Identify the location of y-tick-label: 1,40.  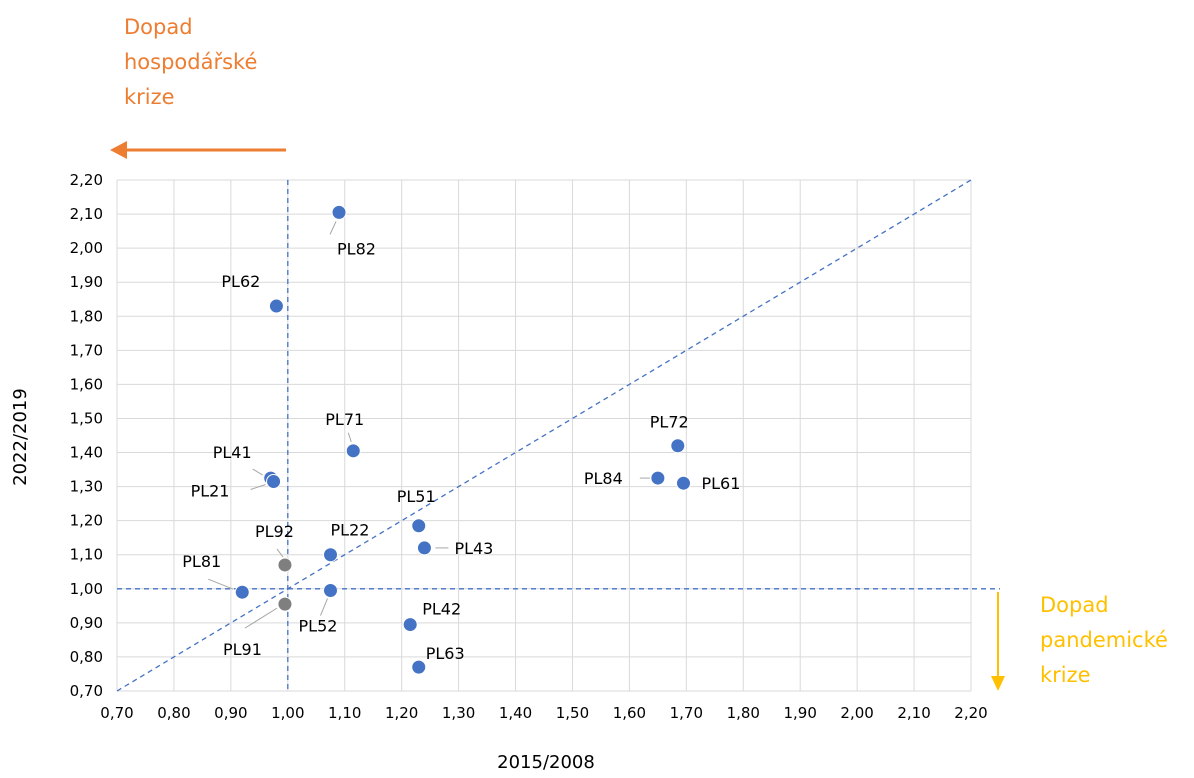
(86, 453).